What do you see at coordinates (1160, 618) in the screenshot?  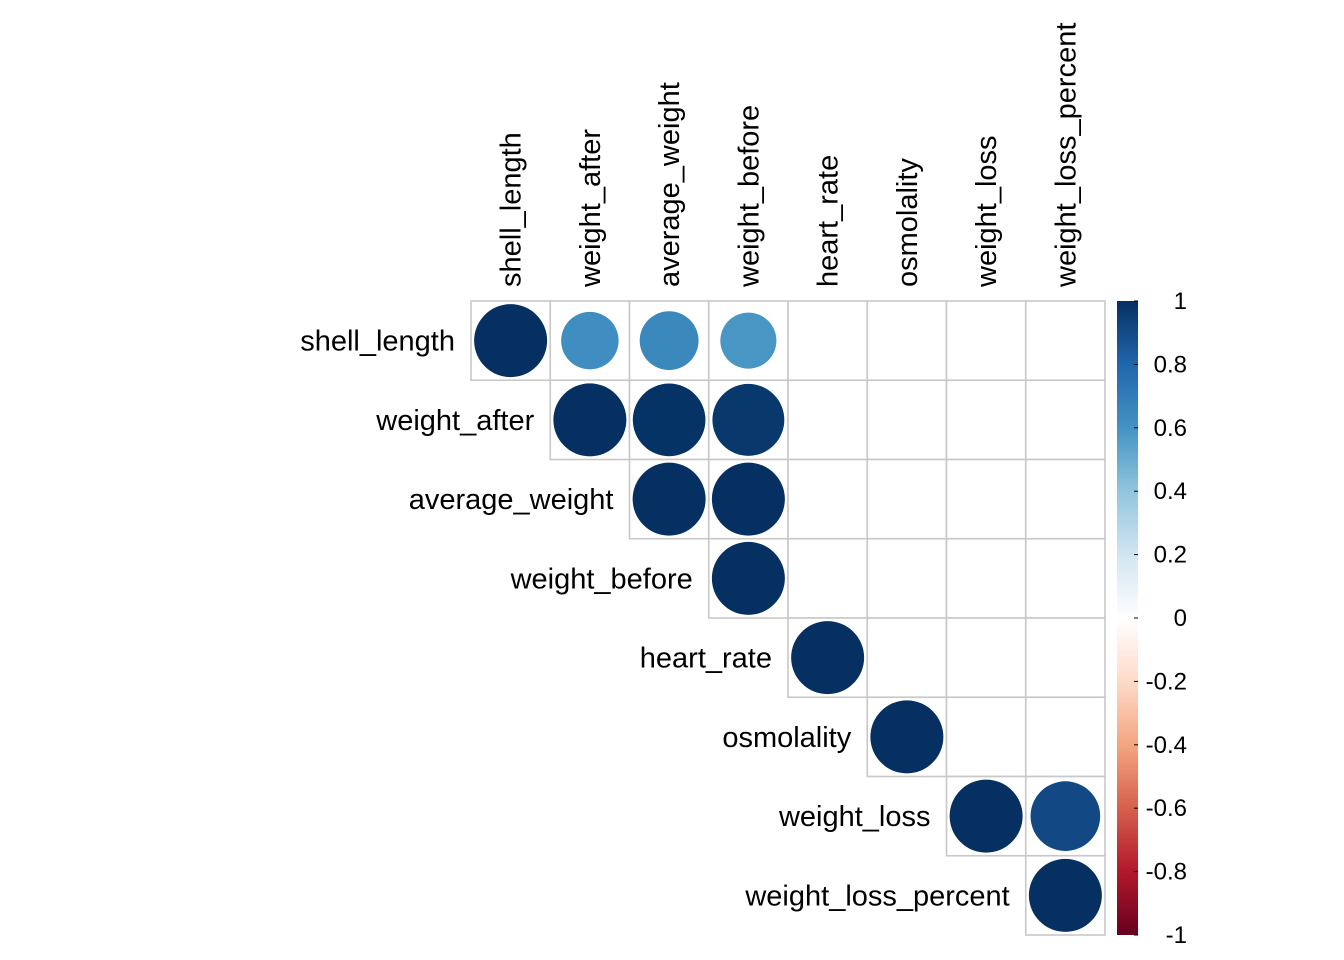 I see `colorbar-ticks: 1 0.8 0.6 0.4 0.2 0 -0.2 -0.4 -0.6 -0.8 -1` at bounding box center [1160, 618].